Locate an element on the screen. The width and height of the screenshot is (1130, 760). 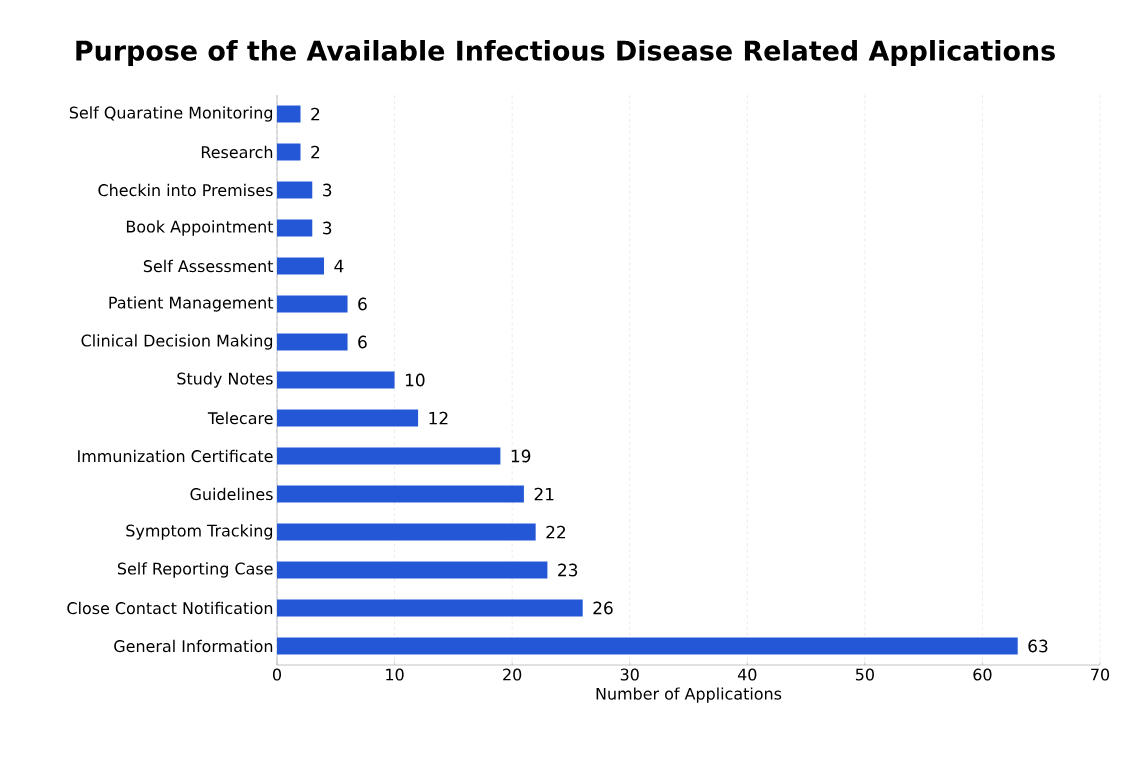
y-tick-label: Patient Management is located at coordinates (191, 304).